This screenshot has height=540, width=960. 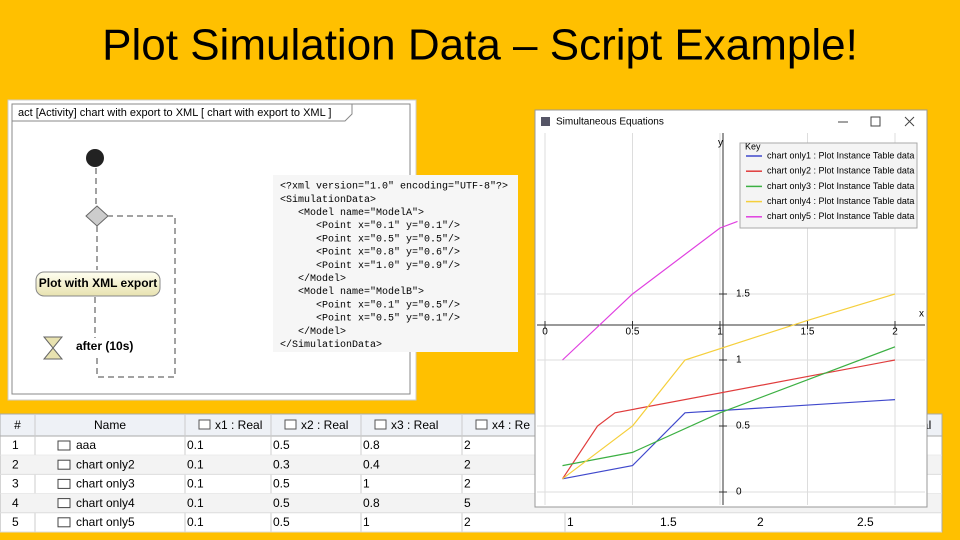 I want to click on diagram-tab, so click(x=182, y=113).